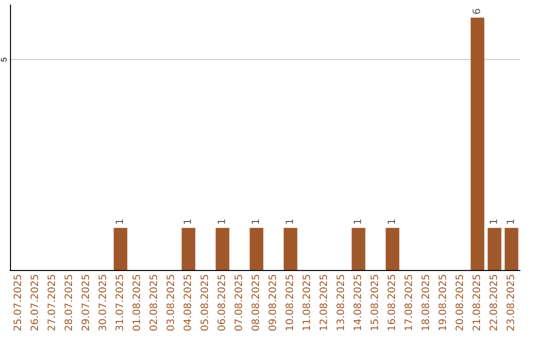 Image resolution: width=540 pixels, height=340 pixels. Describe the element at coordinates (171, 303) in the screenshot. I see `x-tick-label: 03.08.2025` at that location.